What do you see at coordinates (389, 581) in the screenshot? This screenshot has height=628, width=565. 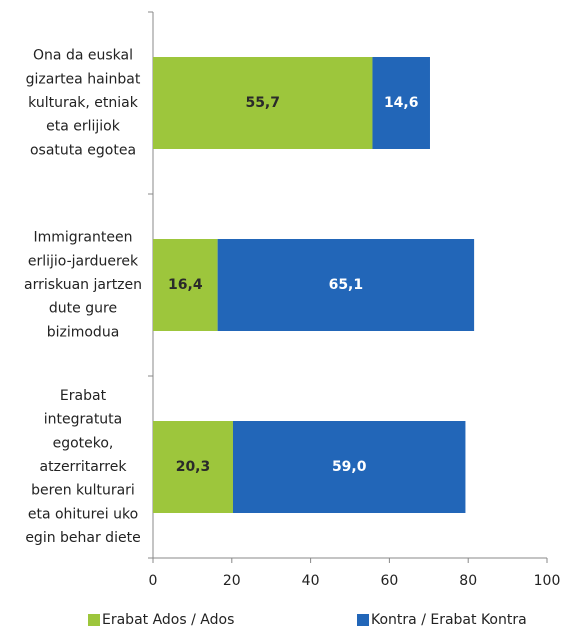 I see `x-tick-label: 60` at bounding box center [389, 581].